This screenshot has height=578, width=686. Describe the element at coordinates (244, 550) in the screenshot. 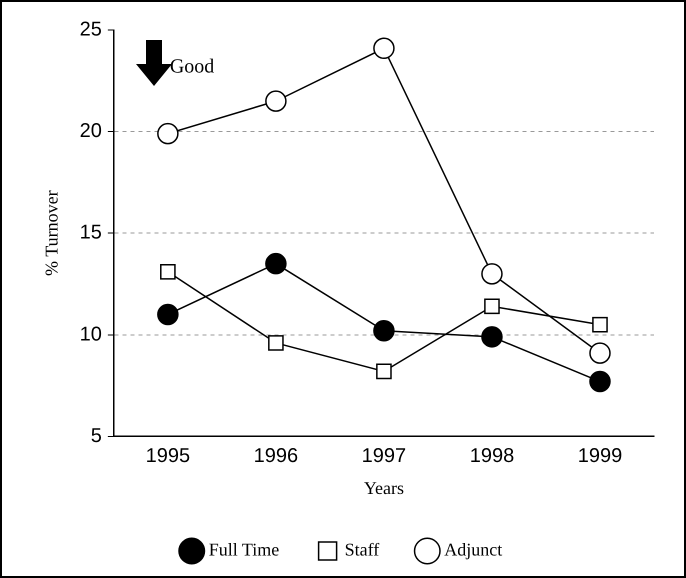

I see `legend-label: Full Time` at that location.